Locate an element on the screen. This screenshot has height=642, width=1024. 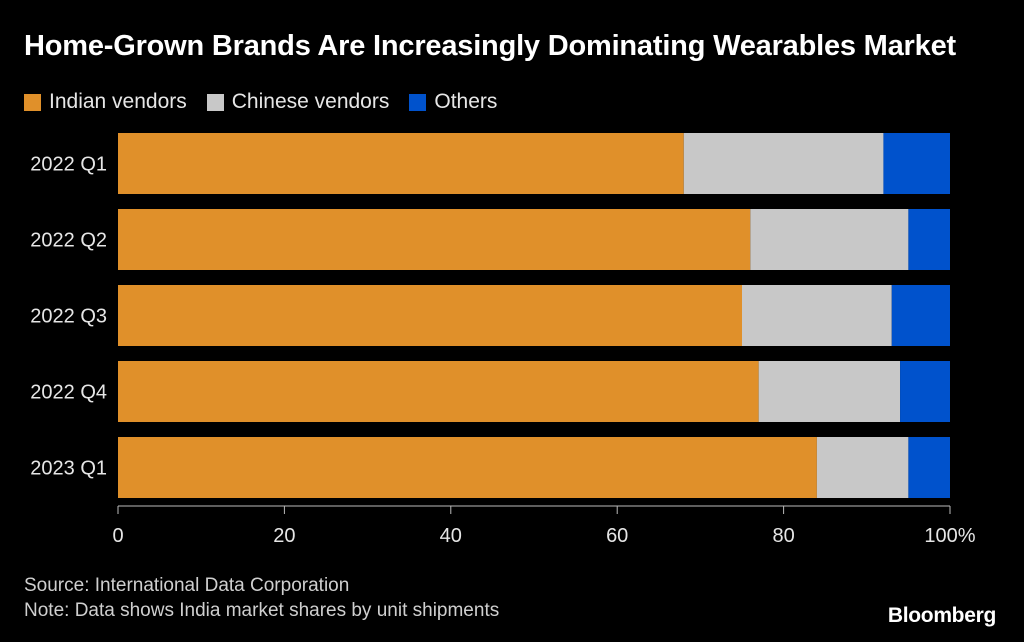
category-label: 2022 Q2 is located at coordinates (68, 241).